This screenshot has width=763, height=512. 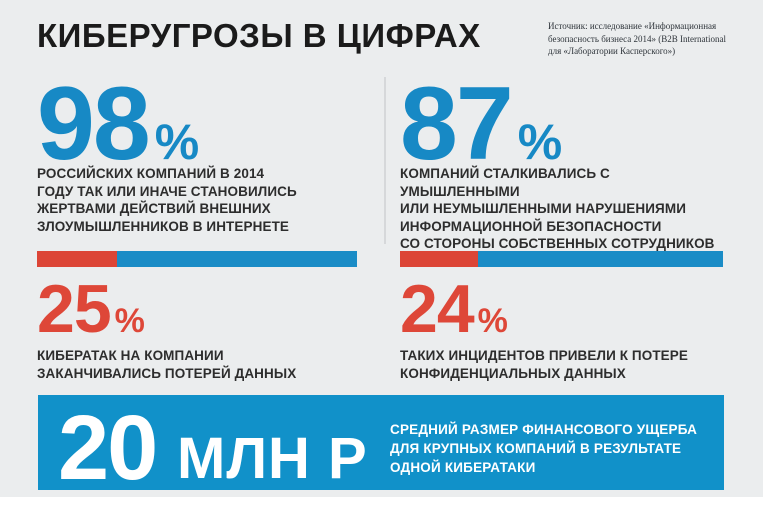 What do you see at coordinates (94, 124) in the screenshot?
I see `stat-value-number: 98` at bounding box center [94, 124].